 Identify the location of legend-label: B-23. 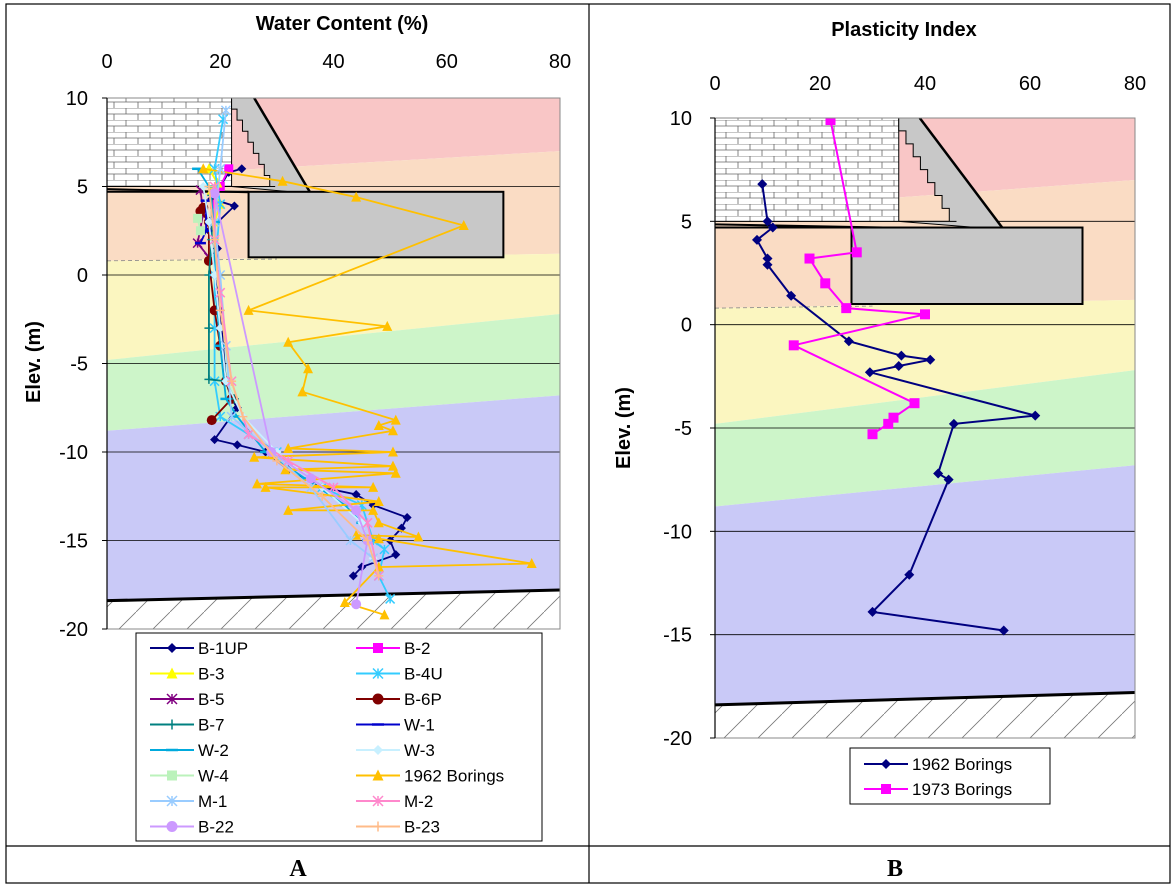
(422, 827).